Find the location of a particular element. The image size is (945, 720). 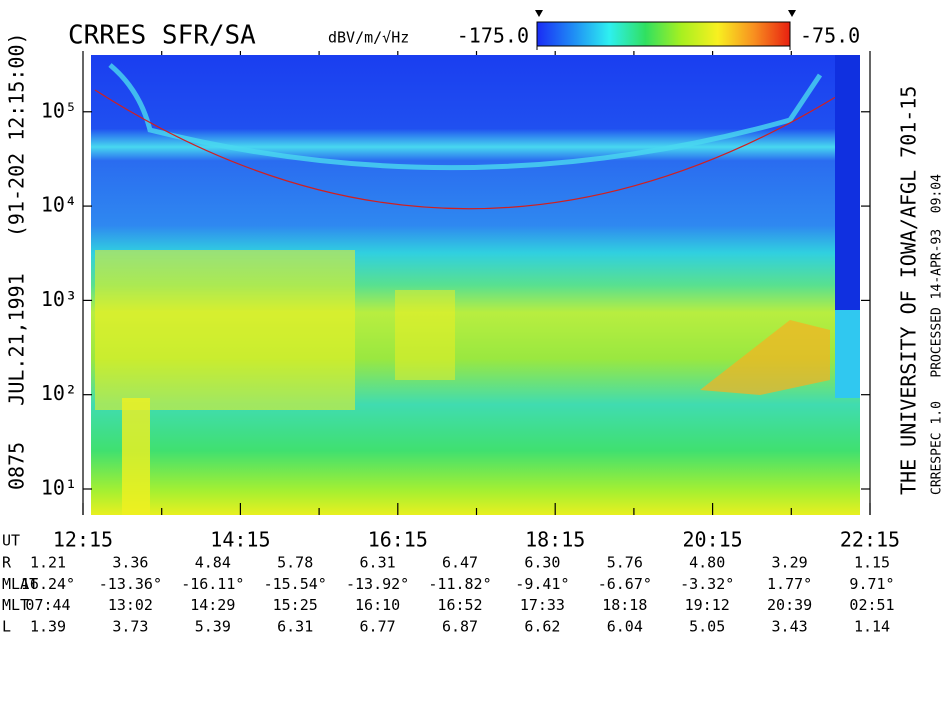

ephemeris-label: R is located at coordinates (7, 563).